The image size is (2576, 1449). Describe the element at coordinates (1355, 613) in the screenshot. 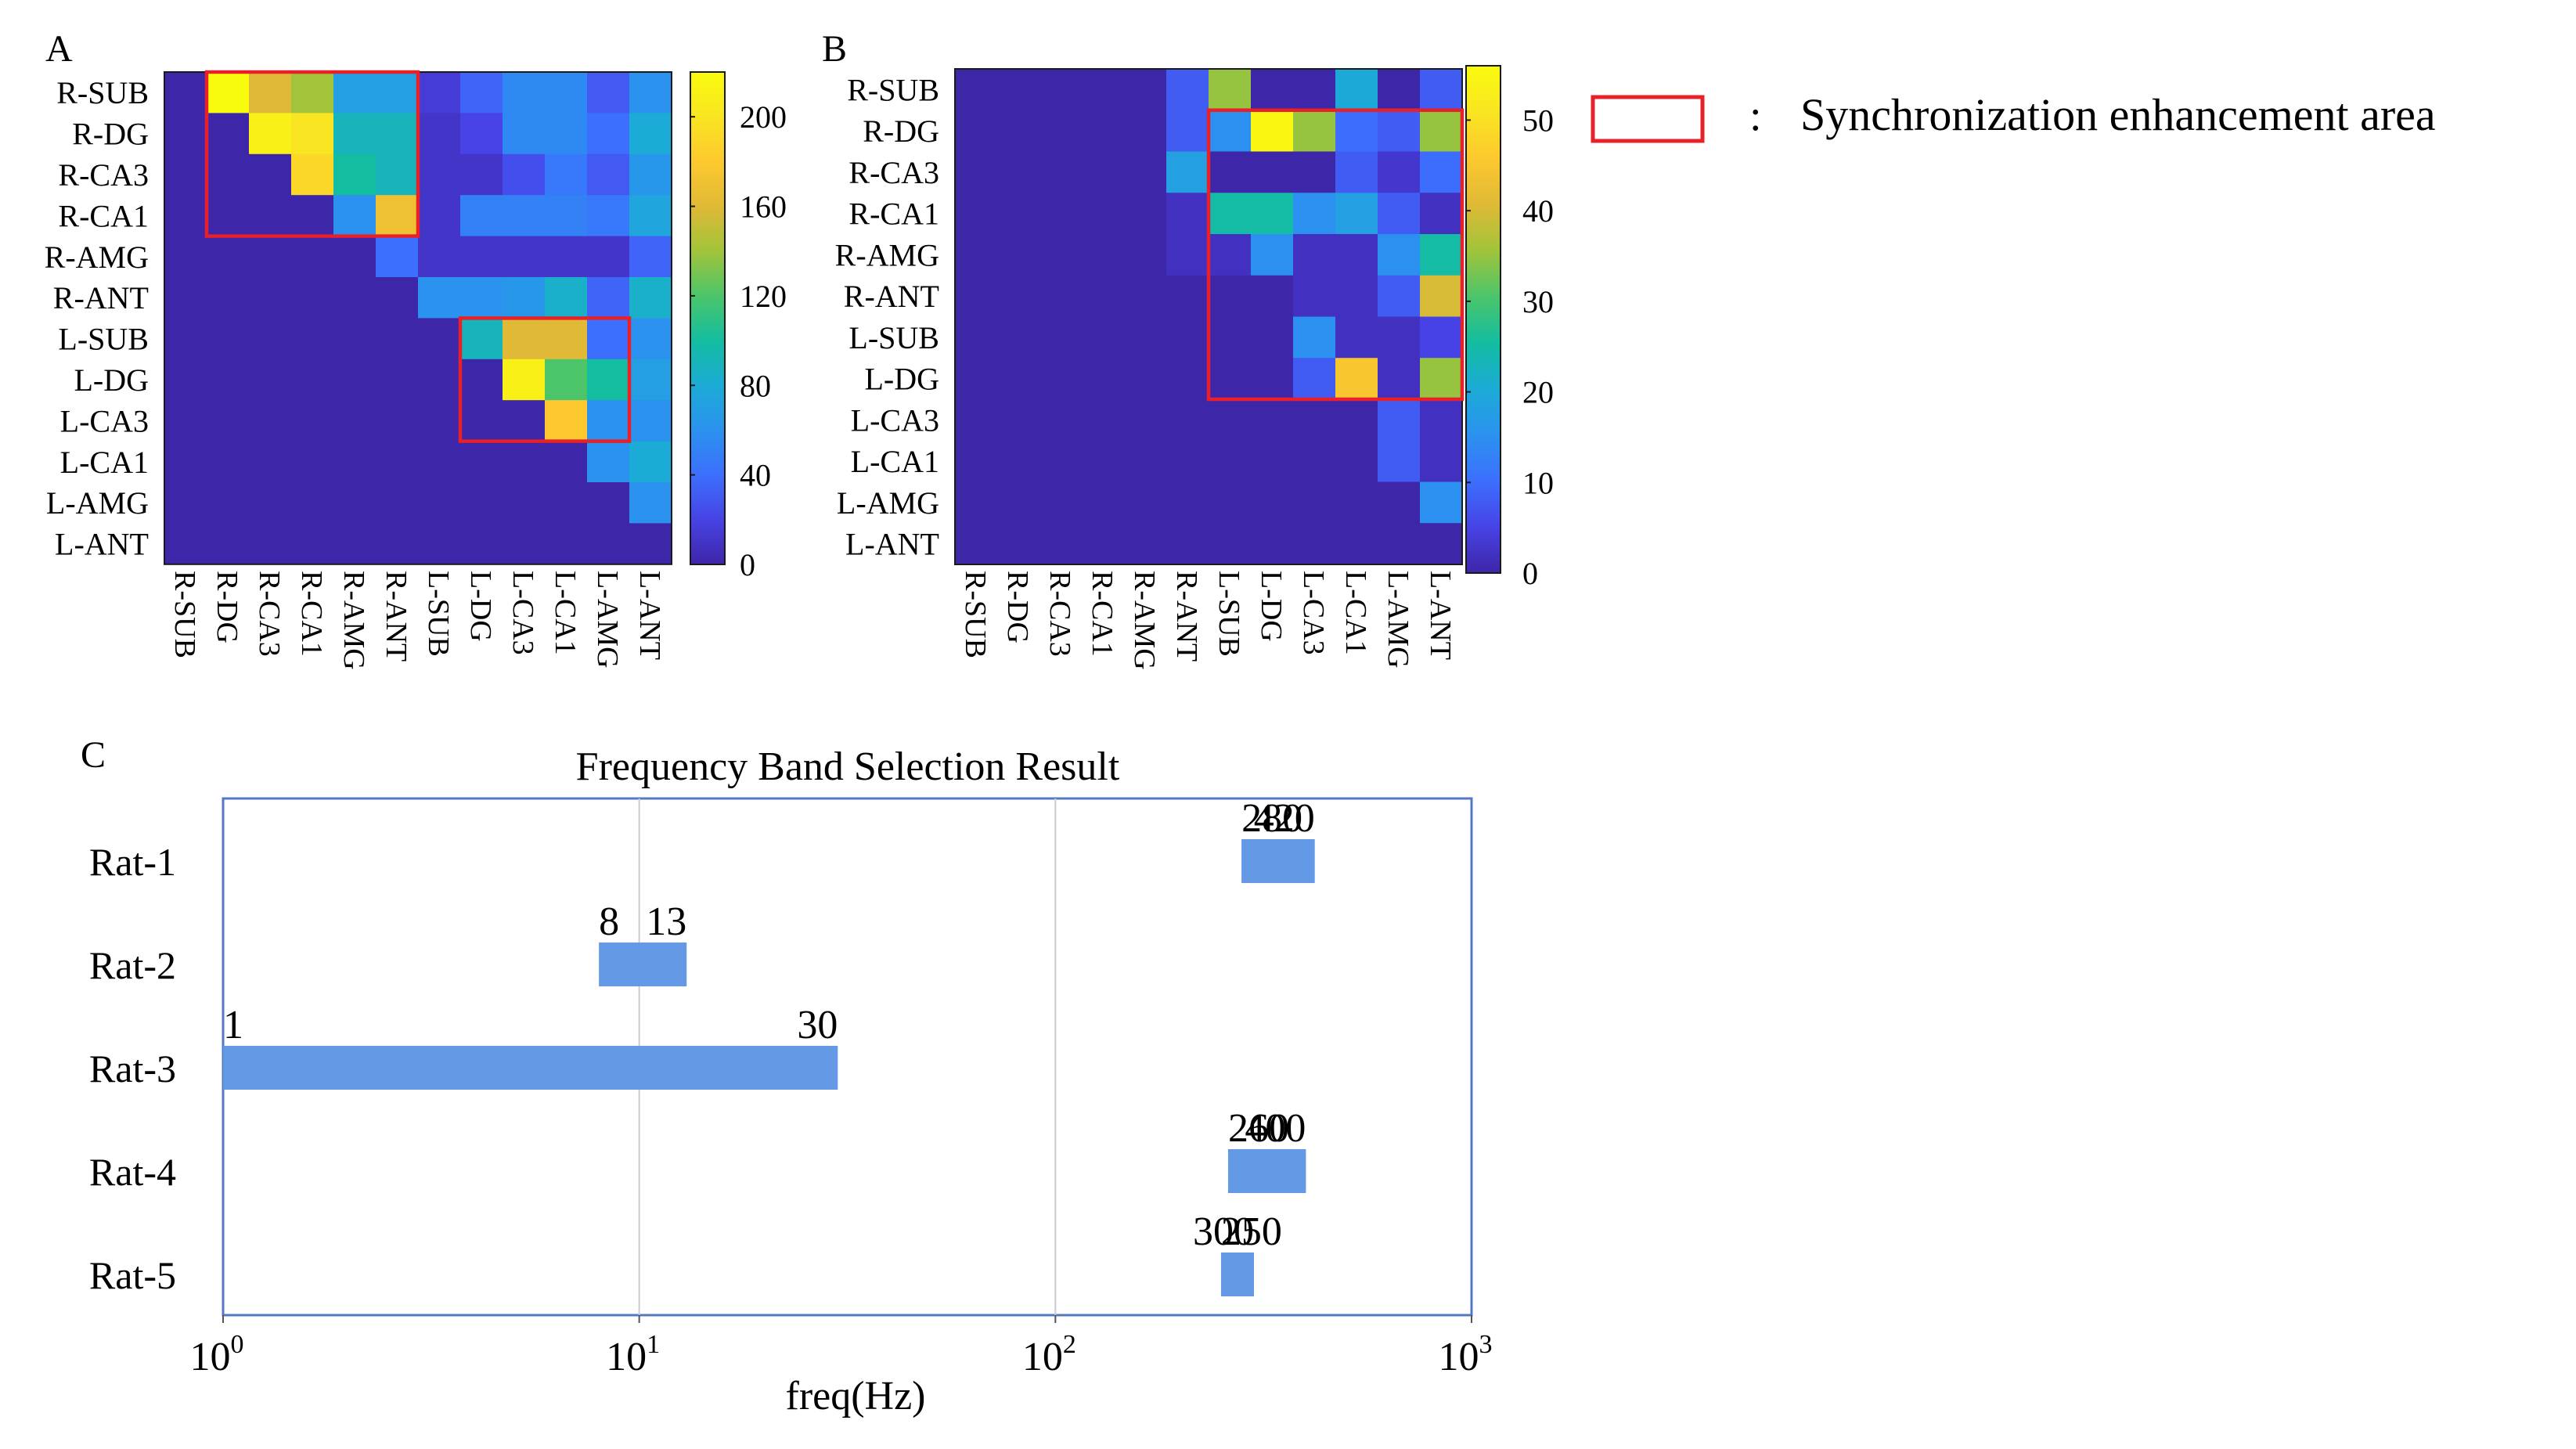

I see `heatmap-b-col-label: L-CA1` at that location.